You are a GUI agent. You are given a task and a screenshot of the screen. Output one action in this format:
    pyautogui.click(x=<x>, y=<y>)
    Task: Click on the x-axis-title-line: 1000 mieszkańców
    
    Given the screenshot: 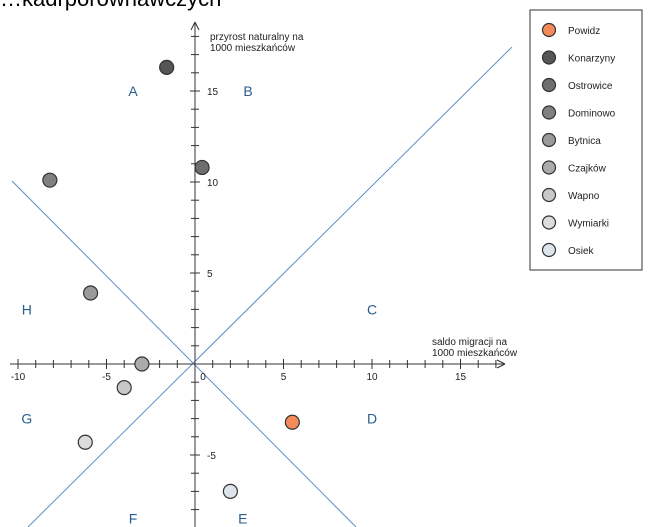 What is the action you would take?
    pyautogui.click(x=475, y=353)
    